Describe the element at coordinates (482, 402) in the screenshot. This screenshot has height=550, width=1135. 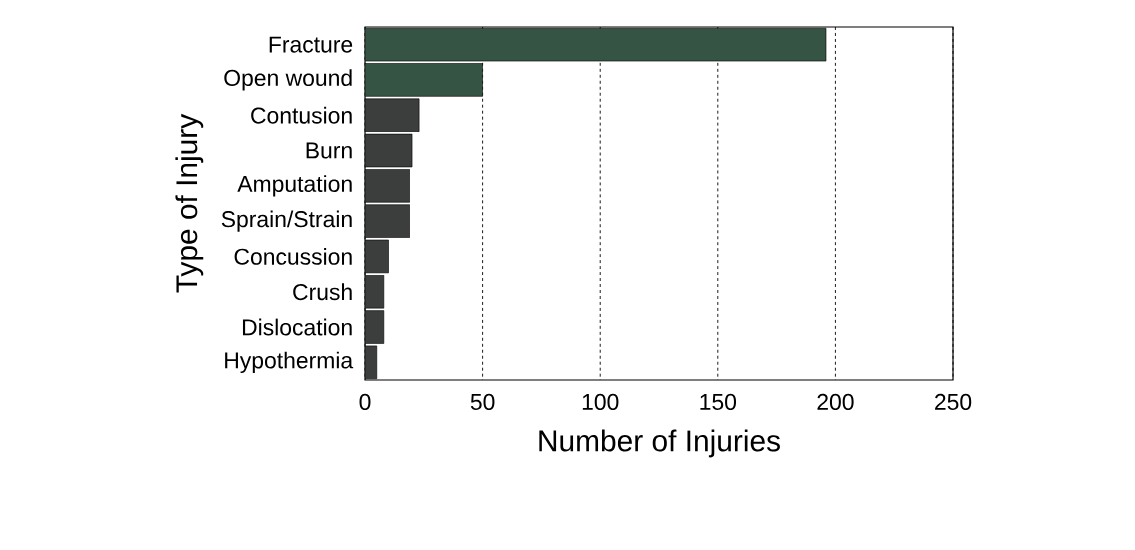
I see `x-tick-label: 50` at that location.